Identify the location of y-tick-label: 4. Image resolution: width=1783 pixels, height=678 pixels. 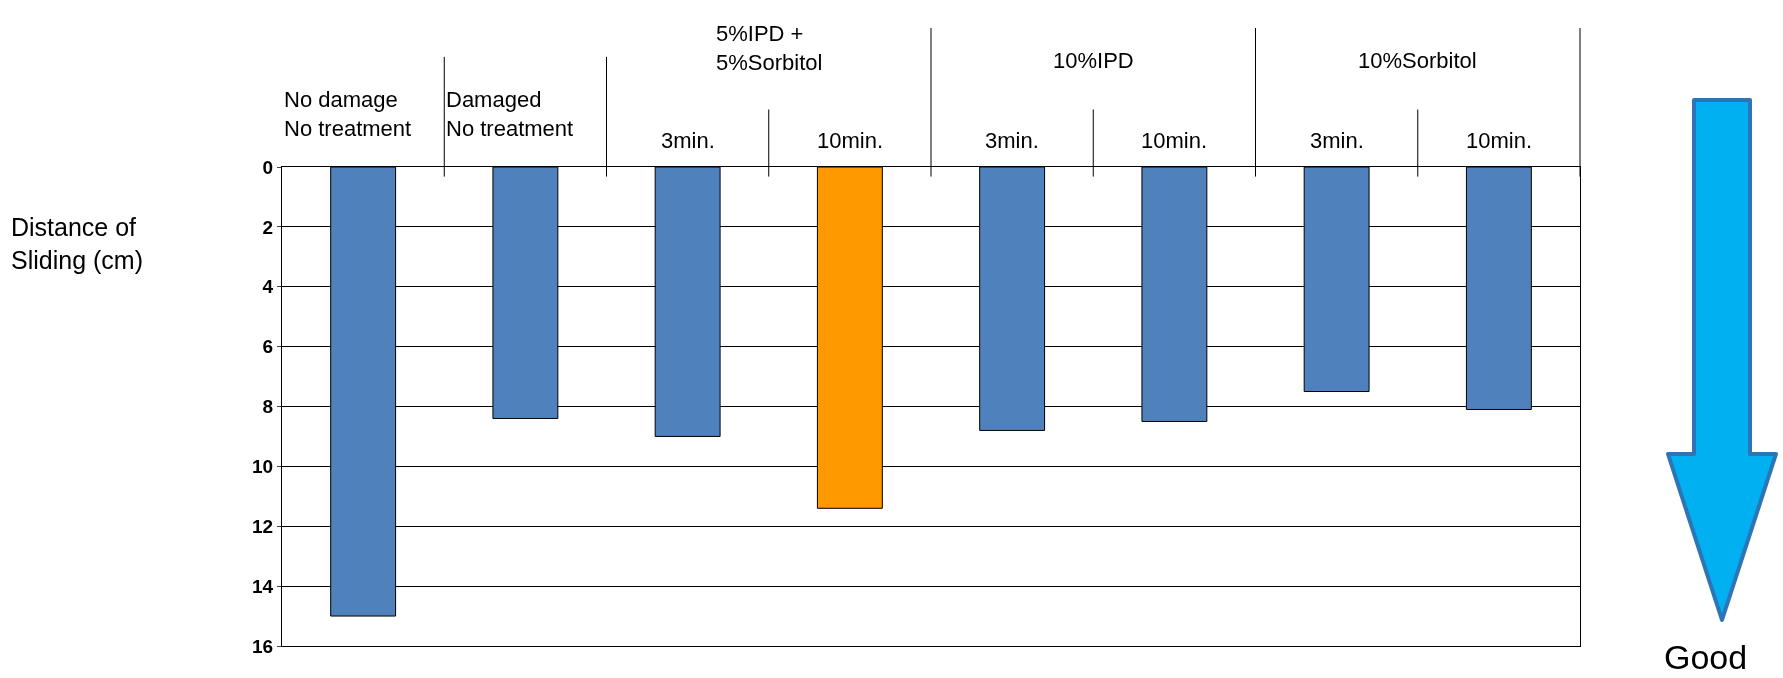
(268, 287).